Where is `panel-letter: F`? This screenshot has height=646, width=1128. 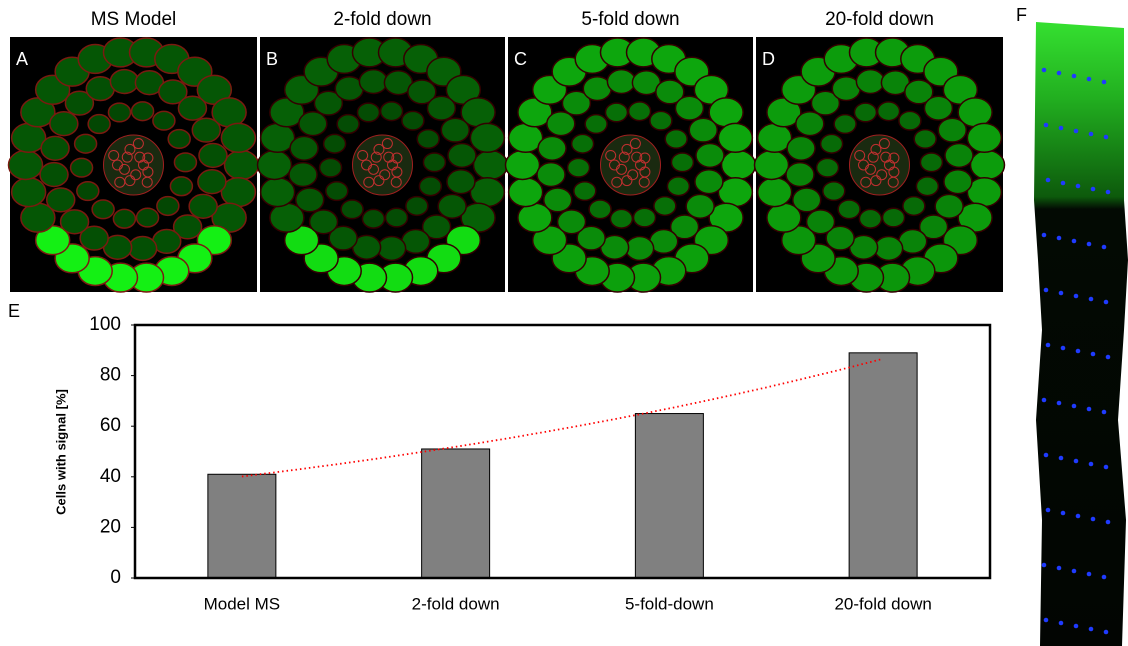
panel-letter: F is located at coordinates (1021, 15).